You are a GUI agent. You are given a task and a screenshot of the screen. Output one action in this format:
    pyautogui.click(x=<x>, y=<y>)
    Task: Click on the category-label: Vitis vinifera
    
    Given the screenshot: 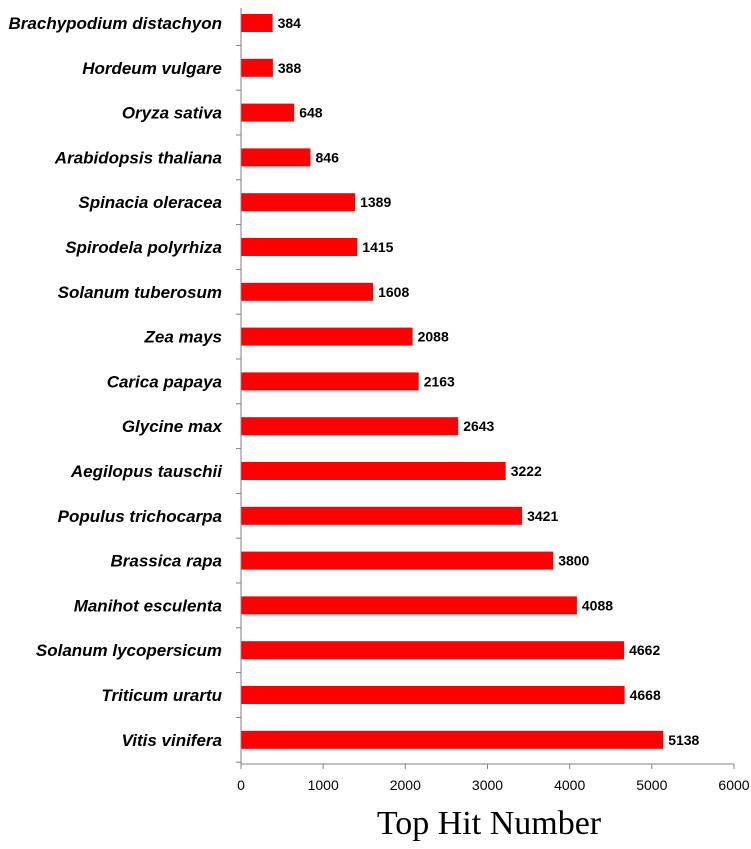 What is the action you would take?
    pyautogui.click(x=172, y=740)
    